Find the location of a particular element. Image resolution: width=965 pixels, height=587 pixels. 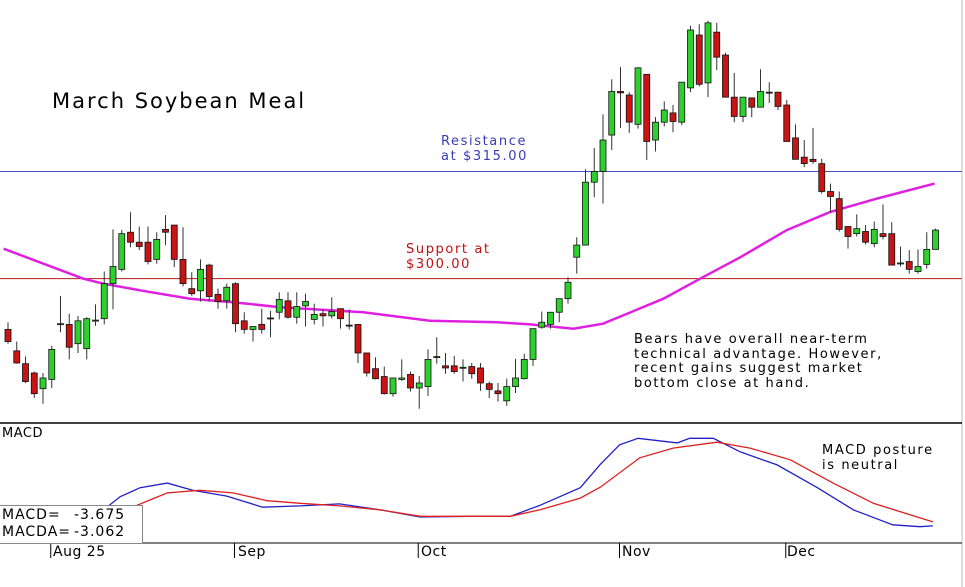

macd-line is located at coordinates (519, 482).